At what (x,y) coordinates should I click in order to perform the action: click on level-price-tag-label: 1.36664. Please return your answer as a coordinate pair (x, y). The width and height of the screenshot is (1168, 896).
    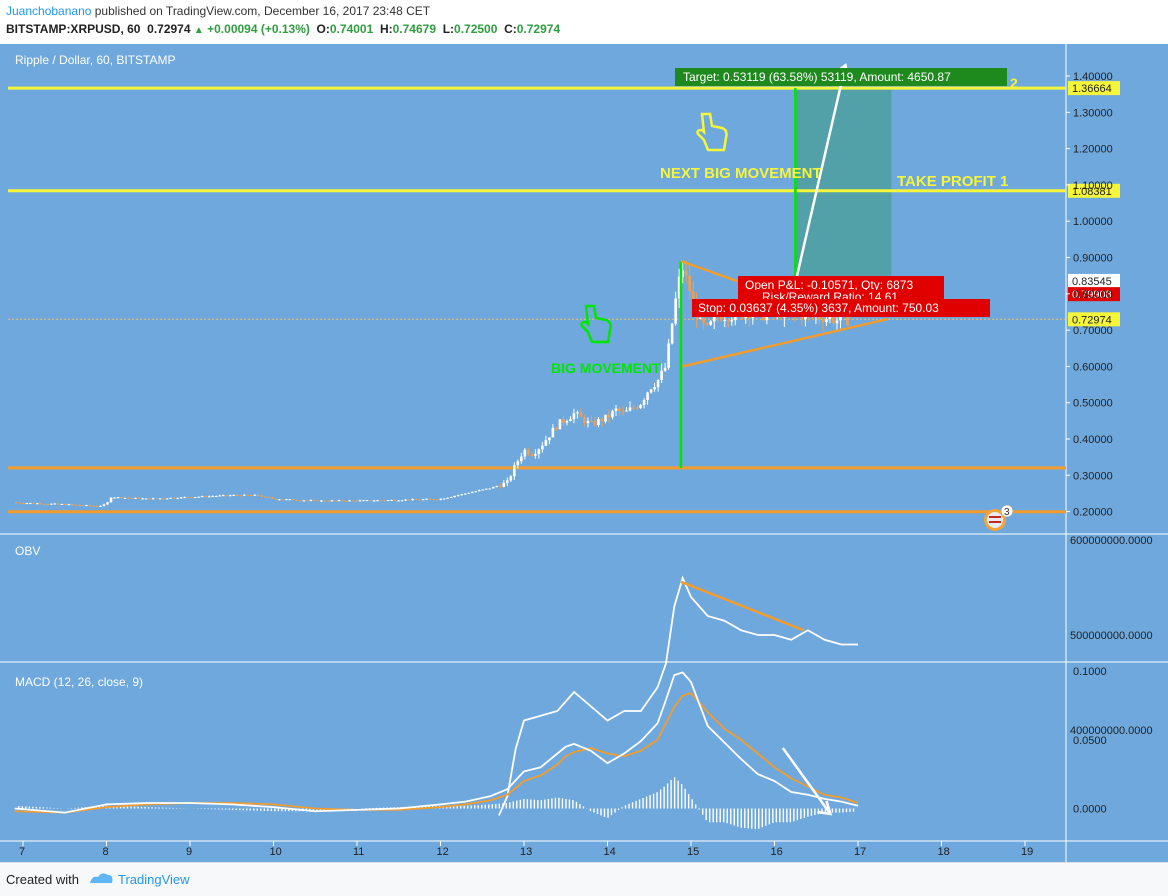
    Looking at the image, I should click on (1092, 89).